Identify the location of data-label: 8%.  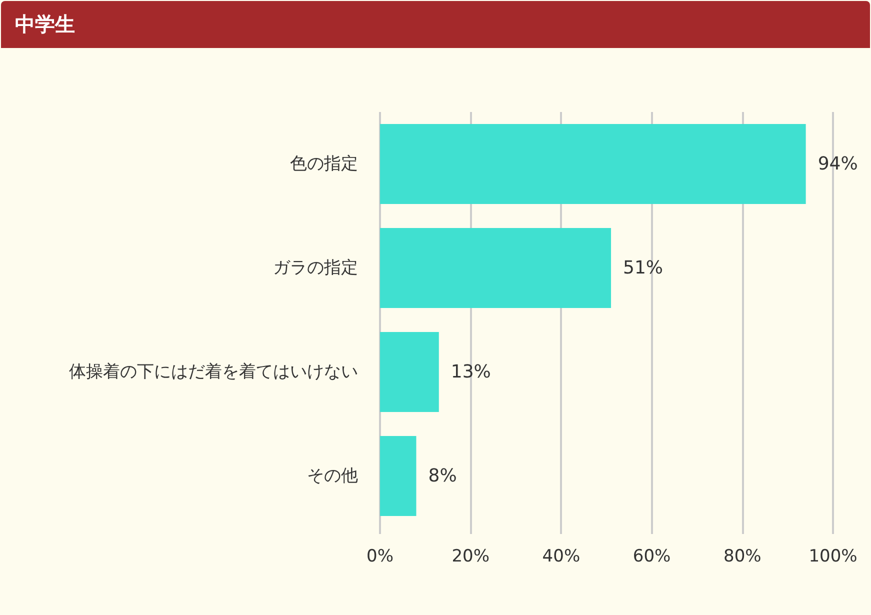
(442, 476).